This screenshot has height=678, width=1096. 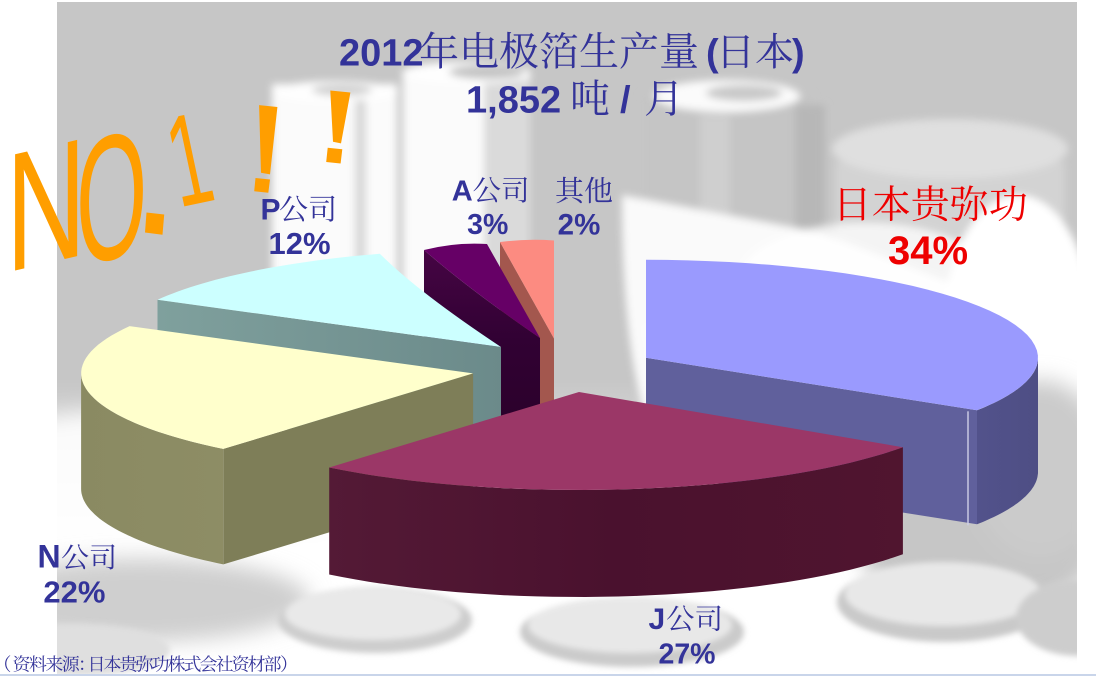 What do you see at coordinates (271, 210) in the screenshot?
I see `svg-text: P` at bounding box center [271, 210].